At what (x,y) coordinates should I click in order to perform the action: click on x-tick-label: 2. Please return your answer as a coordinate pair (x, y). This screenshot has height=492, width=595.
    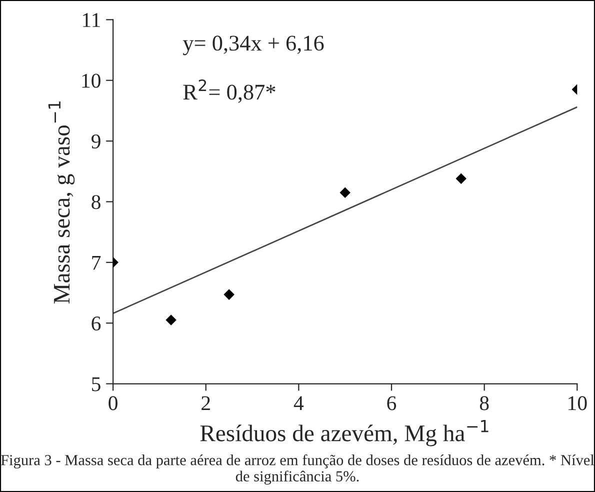
    Looking at the image, I should click on (206, 403).